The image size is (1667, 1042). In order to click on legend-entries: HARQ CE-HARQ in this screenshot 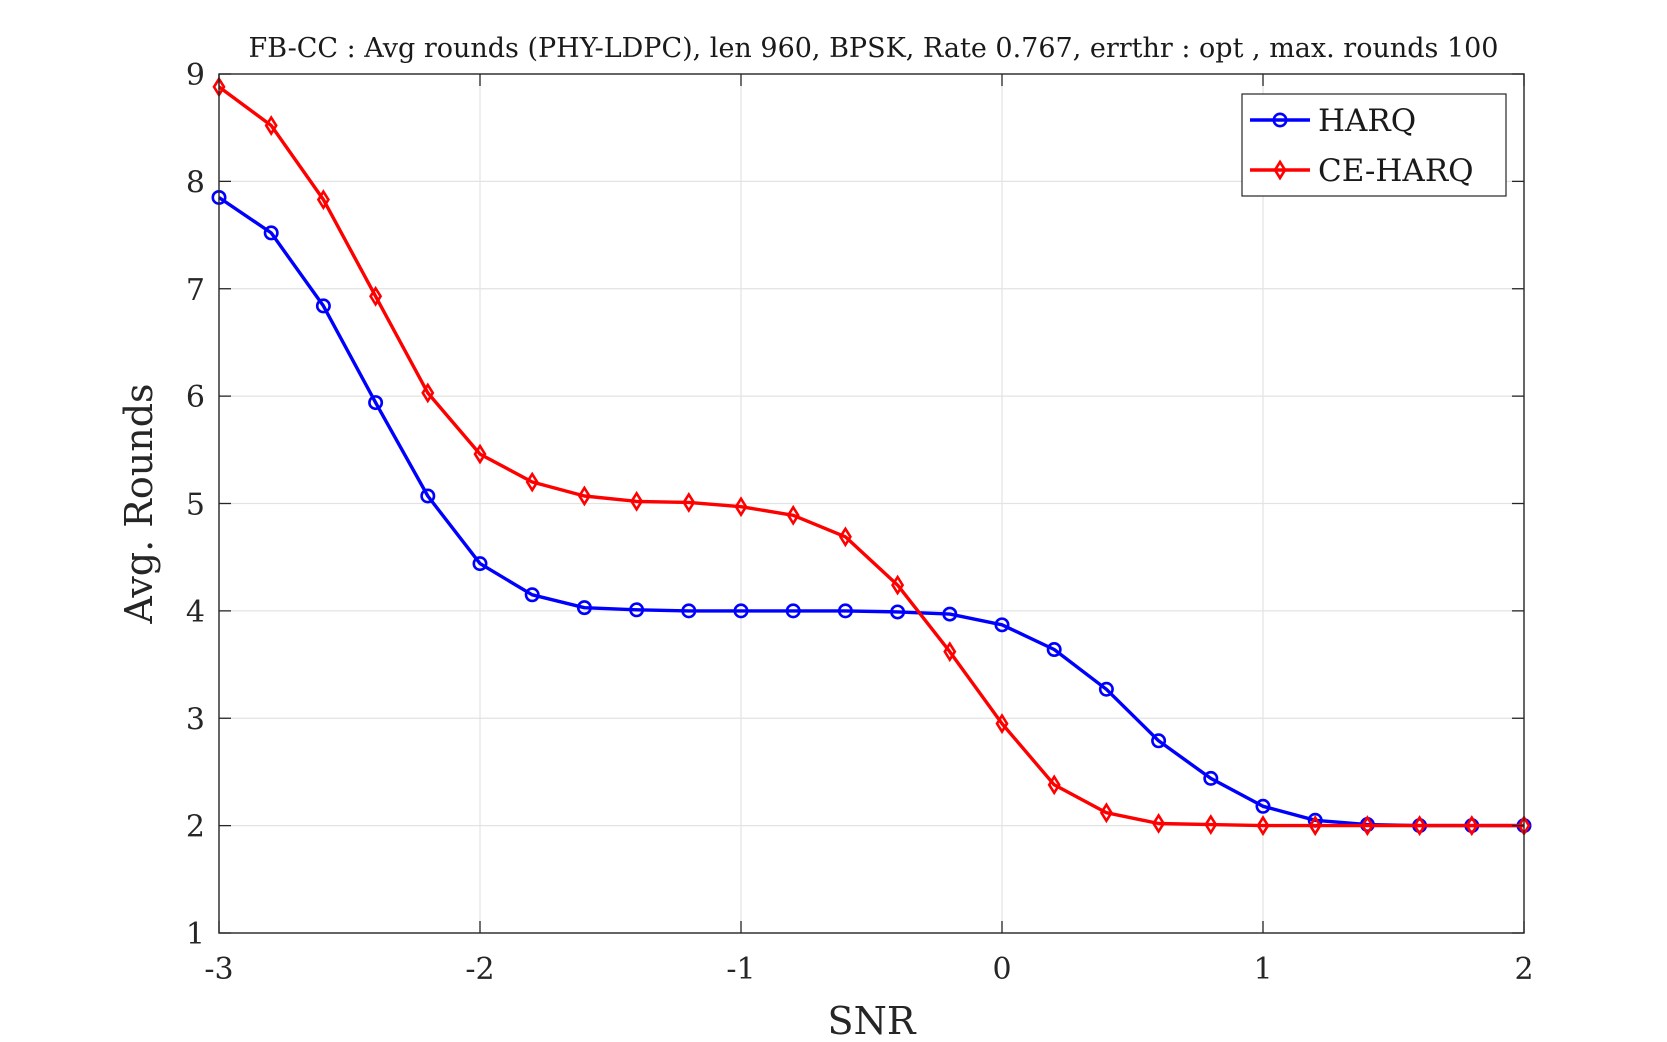, I will do `click(1362, 146)`.